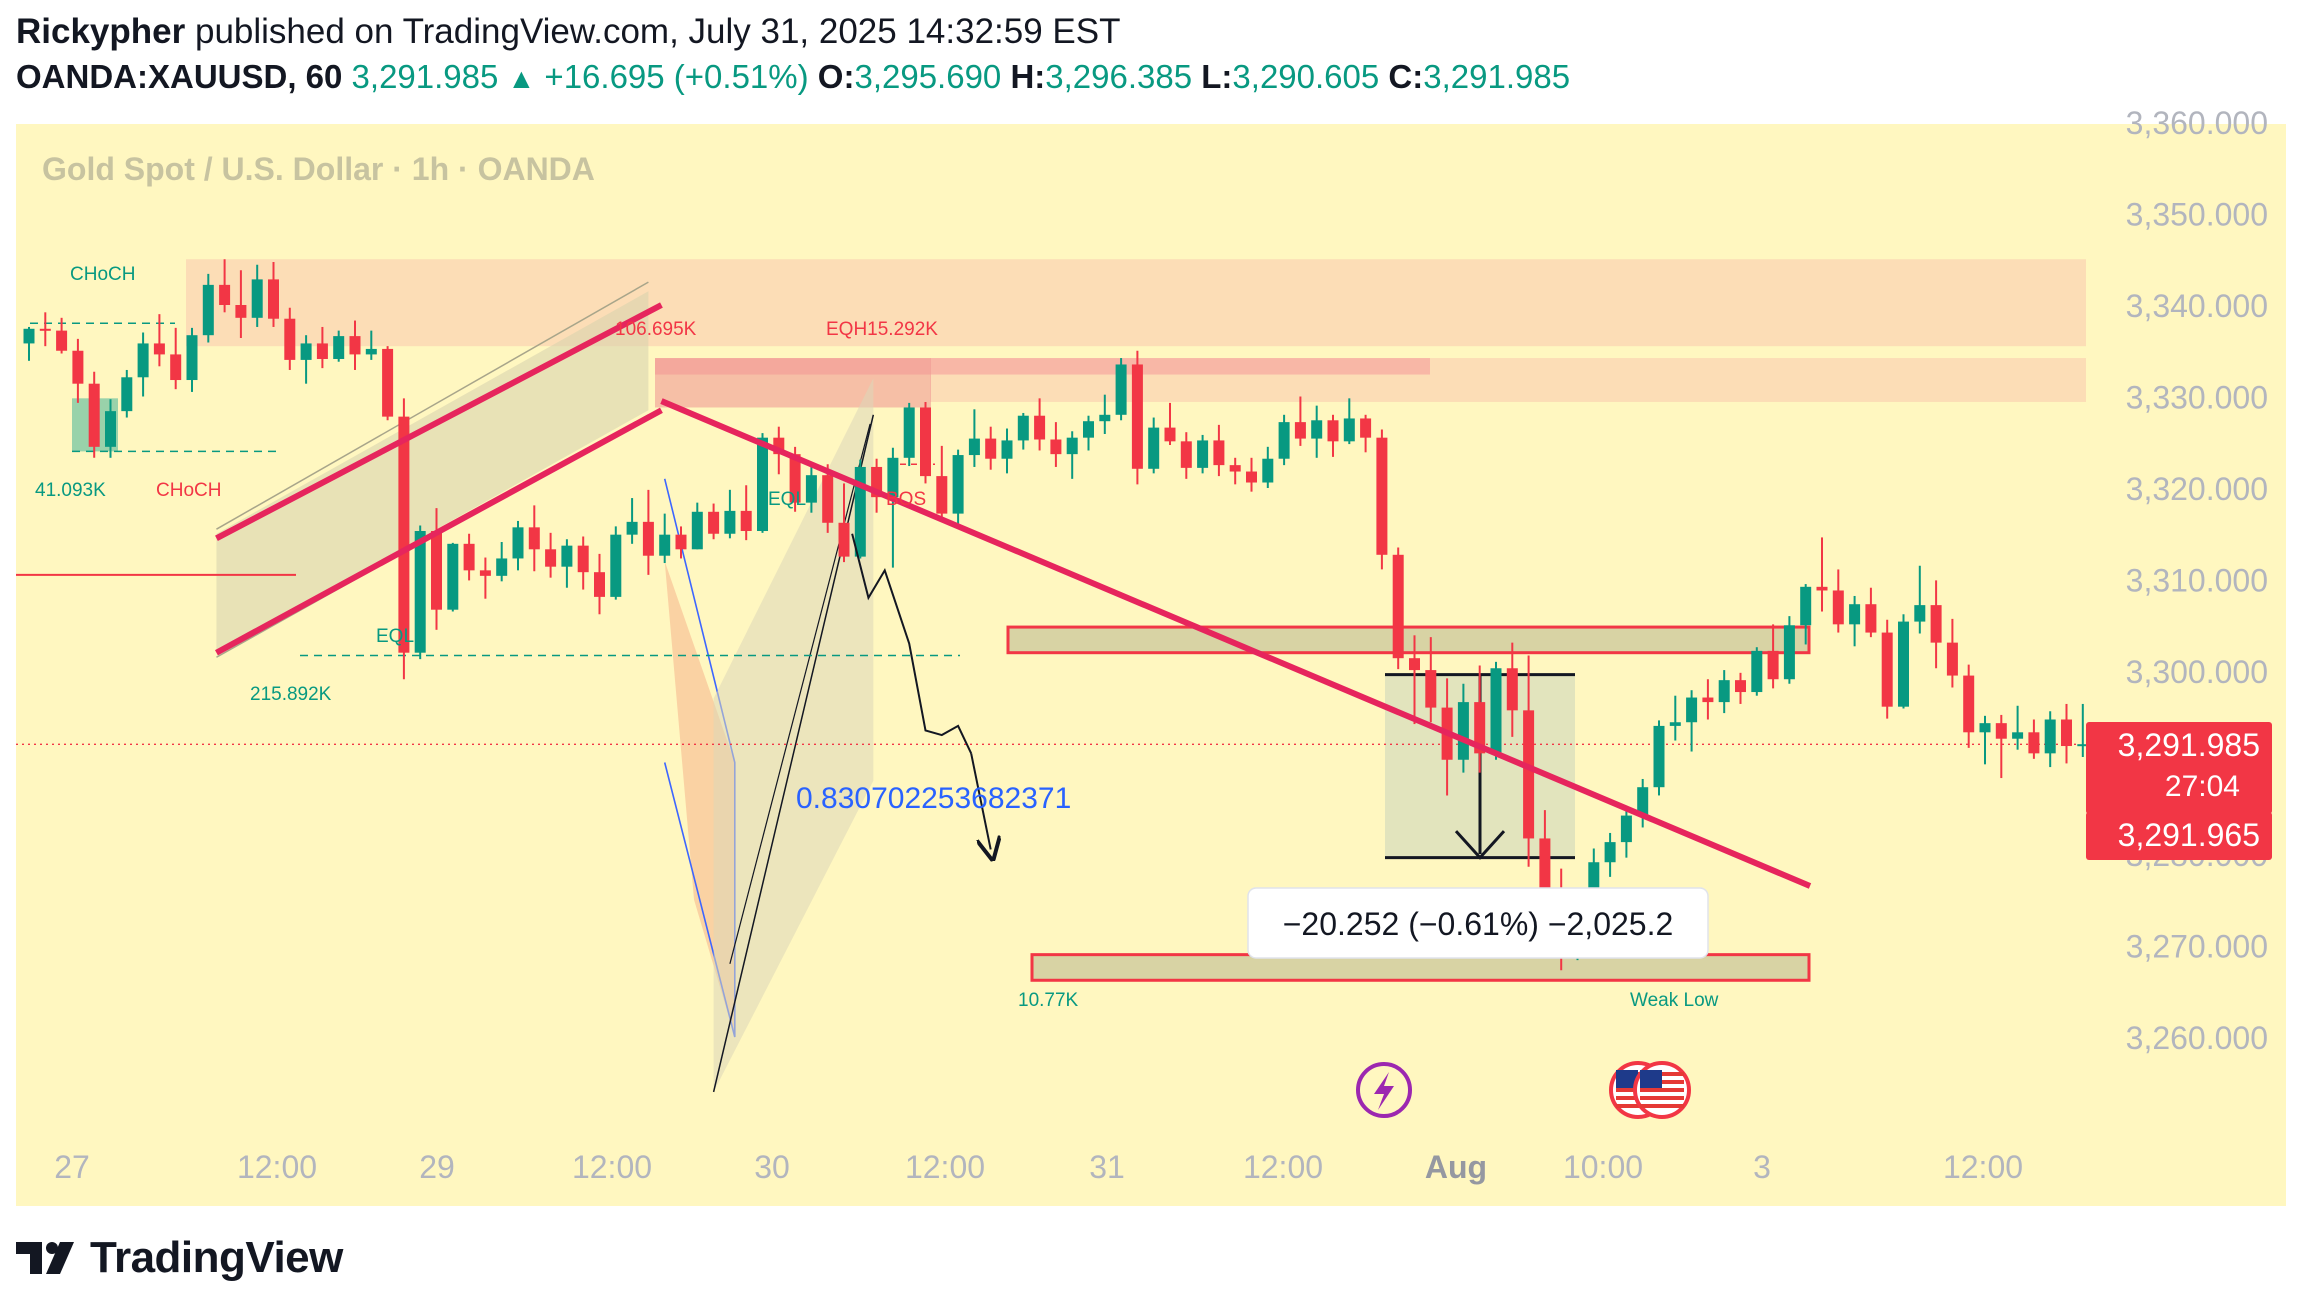 The image size is (2301, 1306). Describe the element at coordinates (1497, 76) in the screenshot. I see `close-value: 3,291.985` at that location.